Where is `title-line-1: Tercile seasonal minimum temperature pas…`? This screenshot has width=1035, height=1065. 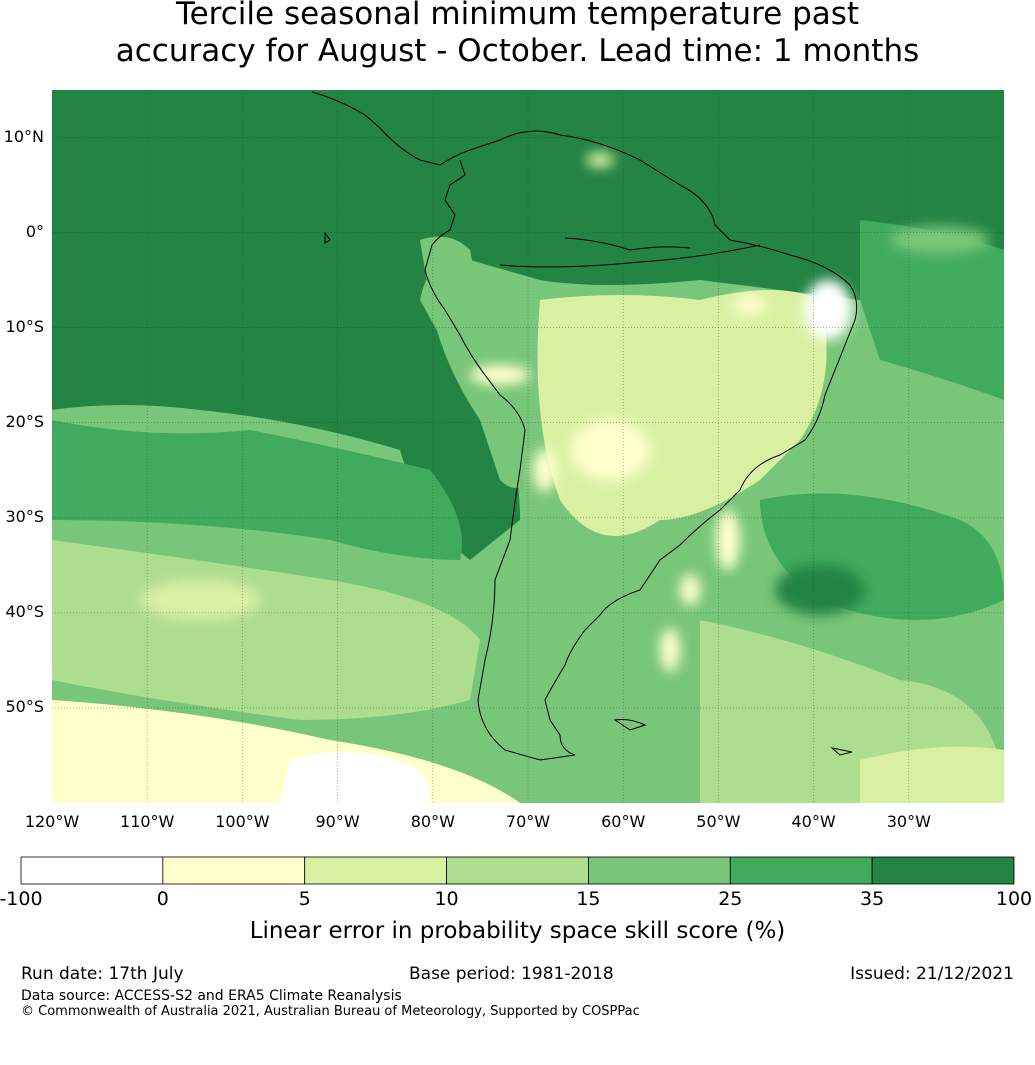 title-line-1: Tercile seasonal minimum temperature pas… is located at coordinates (517, 16).